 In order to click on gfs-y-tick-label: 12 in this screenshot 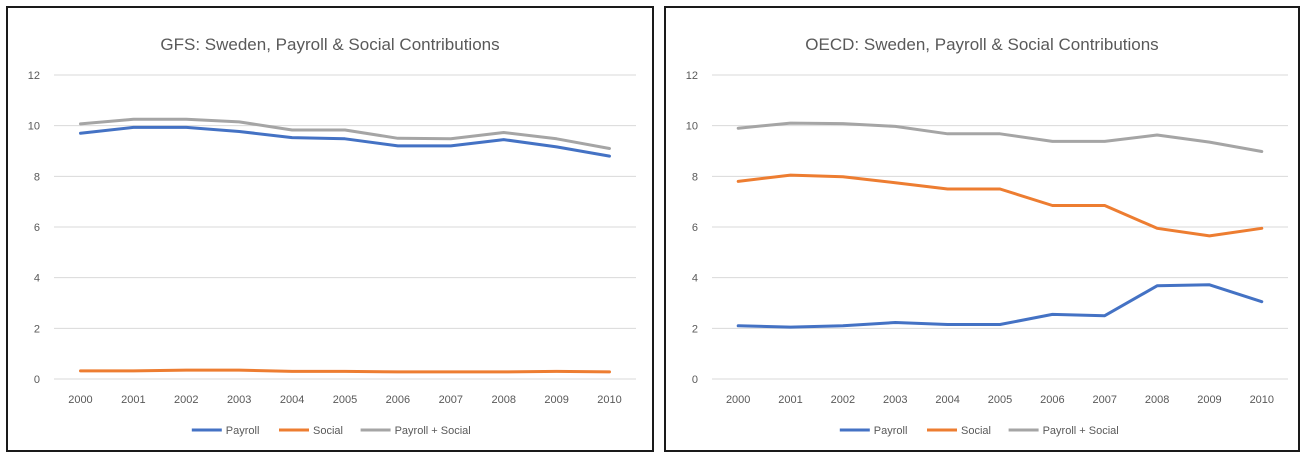, I will do `click(34, 76)`.